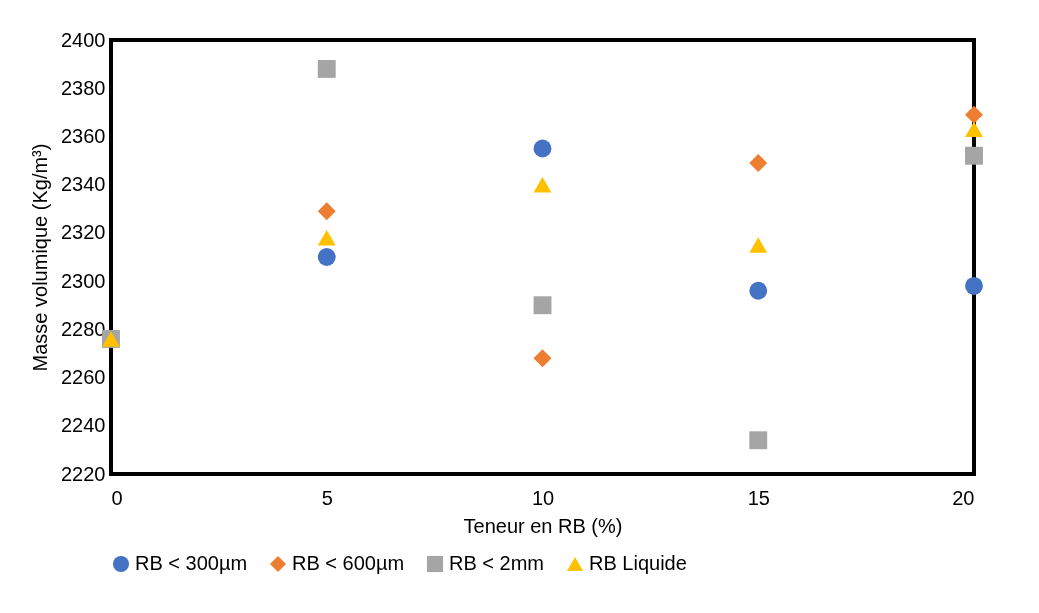  What do you see at coordinates (83, 473) in the screenshot?
I see `y-tick-label: 2220` at bounding box center [83, 473].